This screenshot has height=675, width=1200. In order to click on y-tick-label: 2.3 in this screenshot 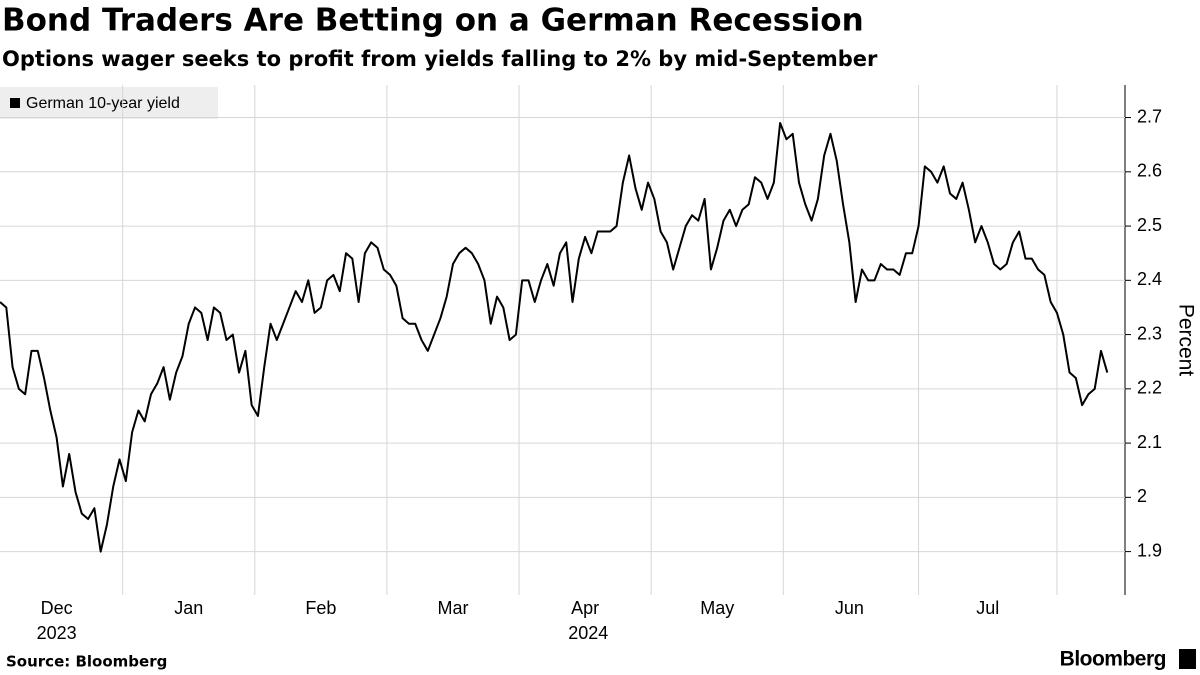, I will do `click(1149, 333)`.